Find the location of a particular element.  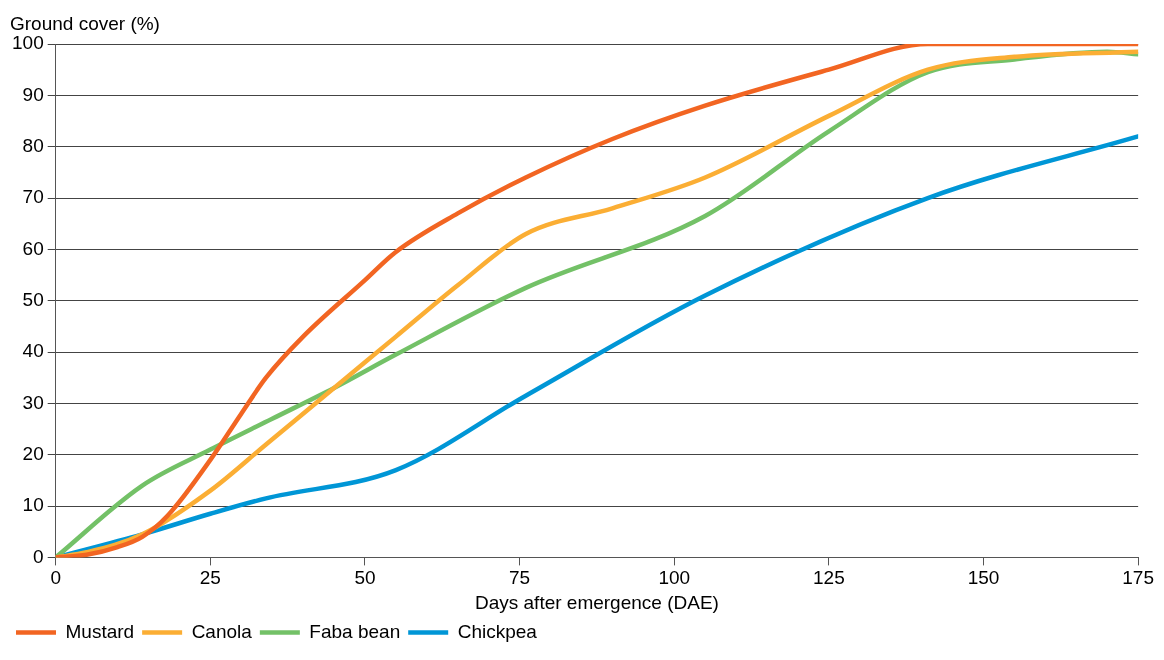

y-tick-label: 50 is located at coordinates (33, 299).